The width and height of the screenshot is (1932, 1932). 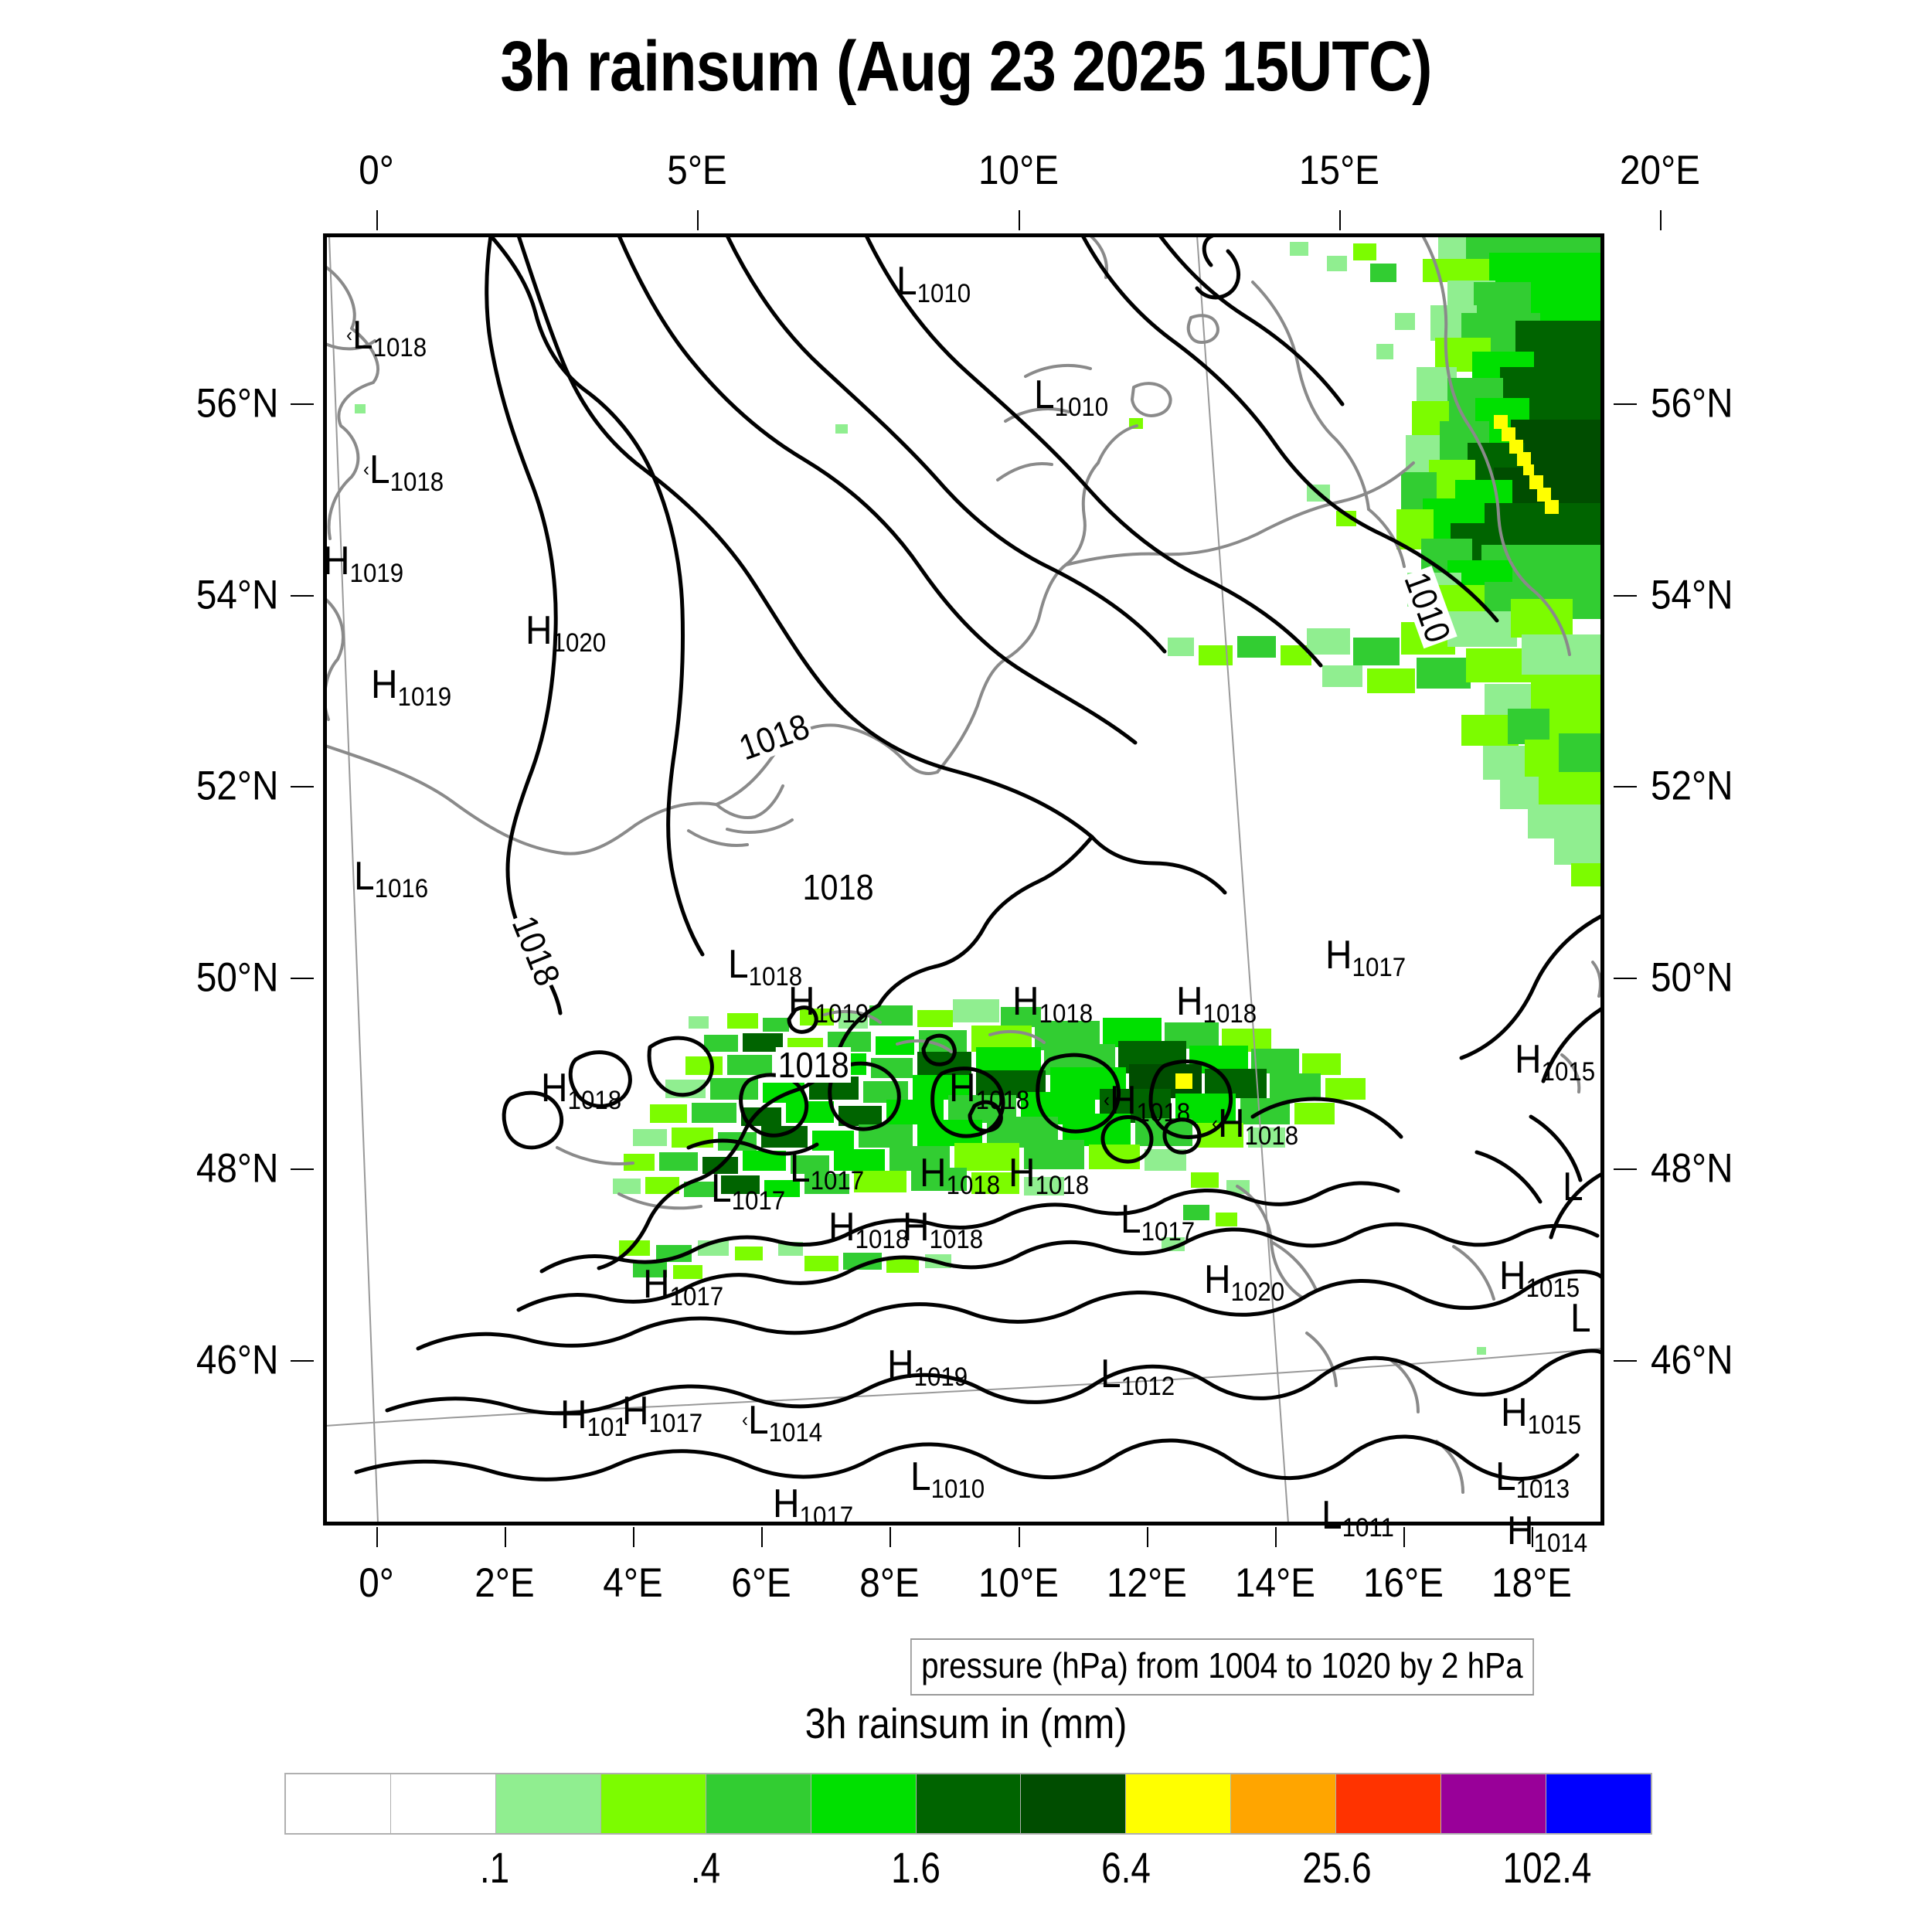 What do you see at coordinates (762, 1583) in the screenshot?
I see `lon-label-bottom-3: 6°E` at bounding box center [762, 1583].